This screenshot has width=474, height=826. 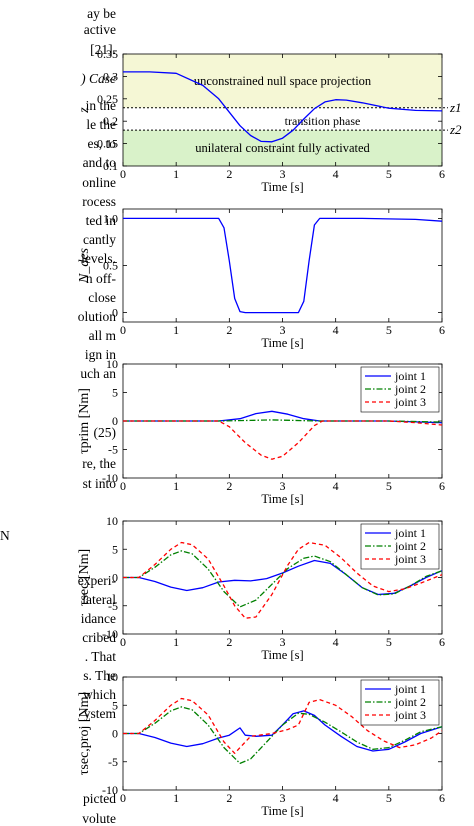 I want to click on text-line: ted in, so click(x=100, y=220).